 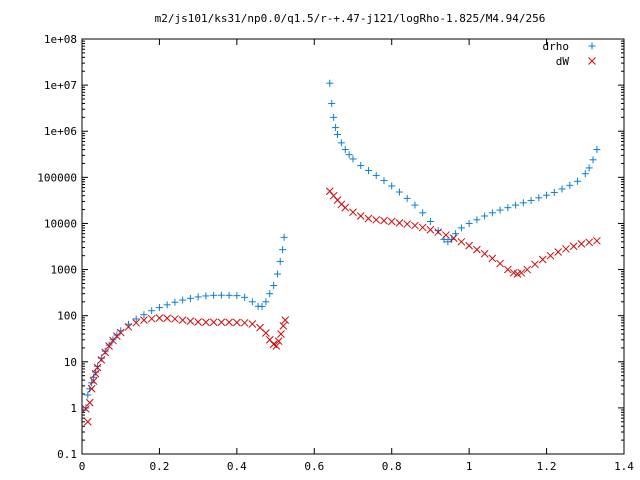 What do you see at coordinates (73, 408) in the screenshot?
I see `y-tick-label: 1` at bounding box center [73, 408].